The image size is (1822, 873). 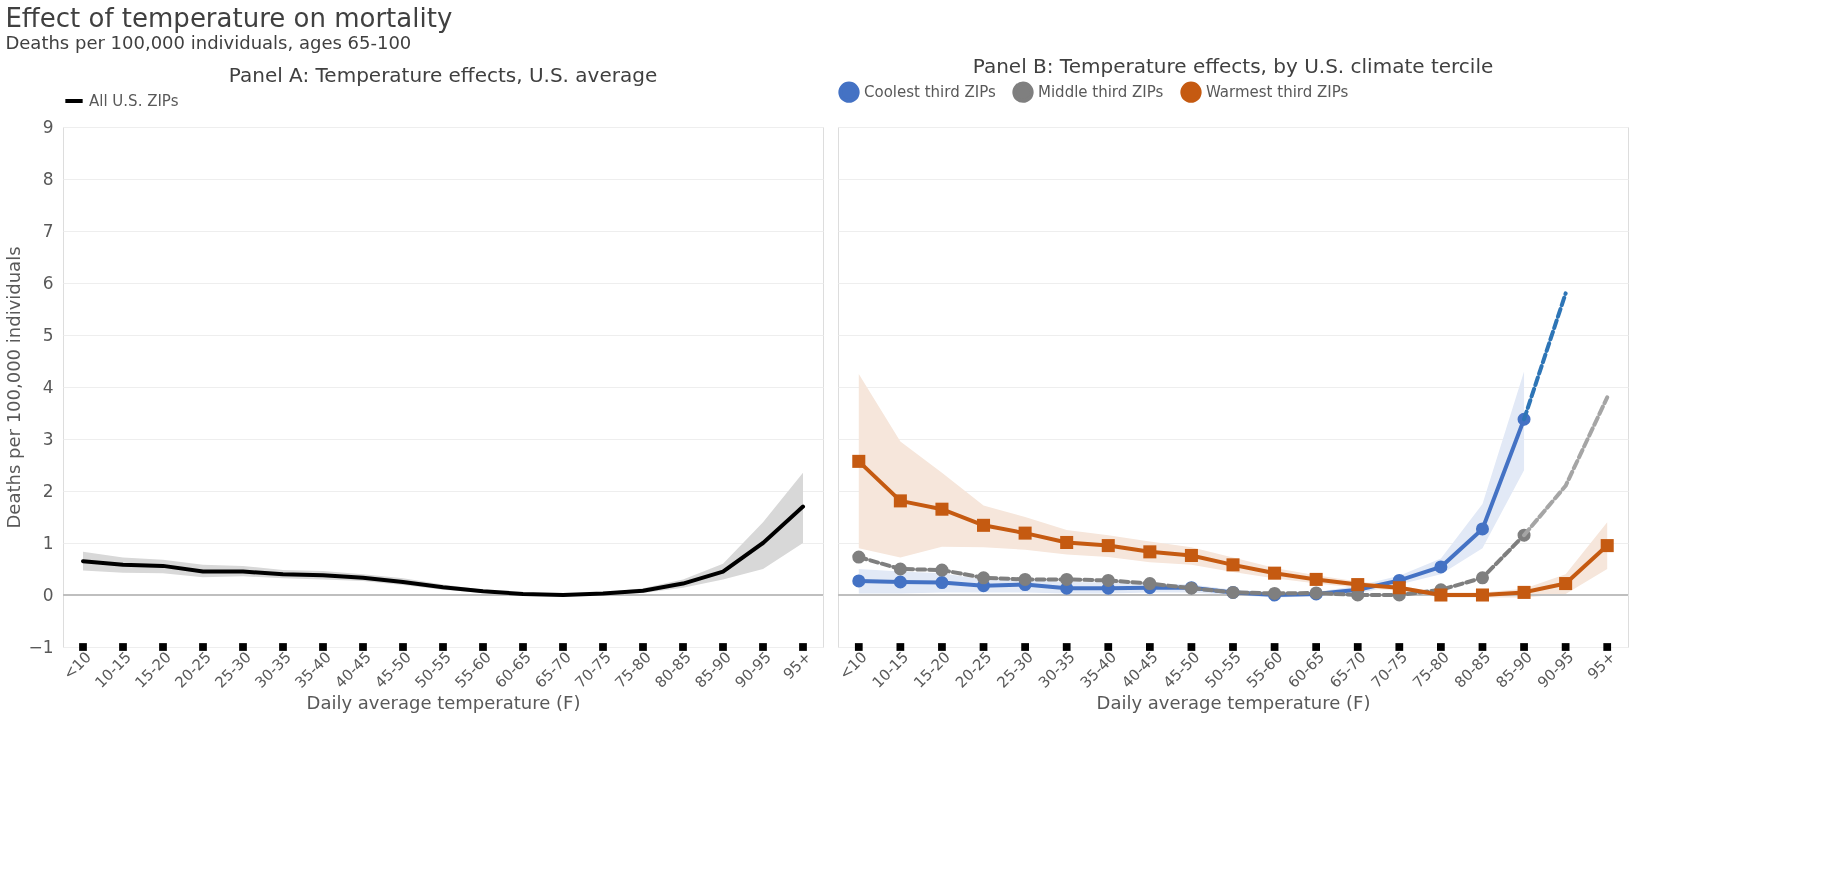 What do you see at coordinates (134, 101) in the screenshot?
I see `legend-label: All U.S. ZIPs` at bounding box center [134, 101].